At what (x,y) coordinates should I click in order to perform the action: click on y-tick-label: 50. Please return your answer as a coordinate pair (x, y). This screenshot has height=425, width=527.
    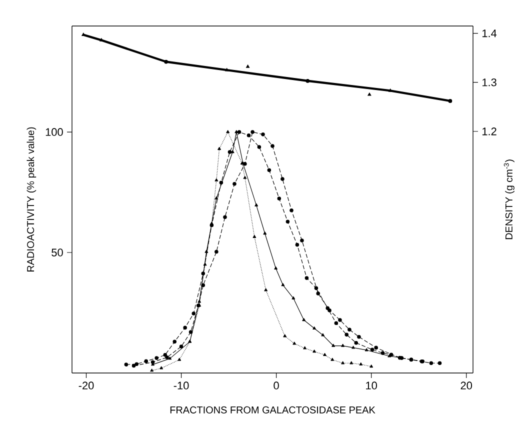
    Looking at the image, I should click on (57, 252).